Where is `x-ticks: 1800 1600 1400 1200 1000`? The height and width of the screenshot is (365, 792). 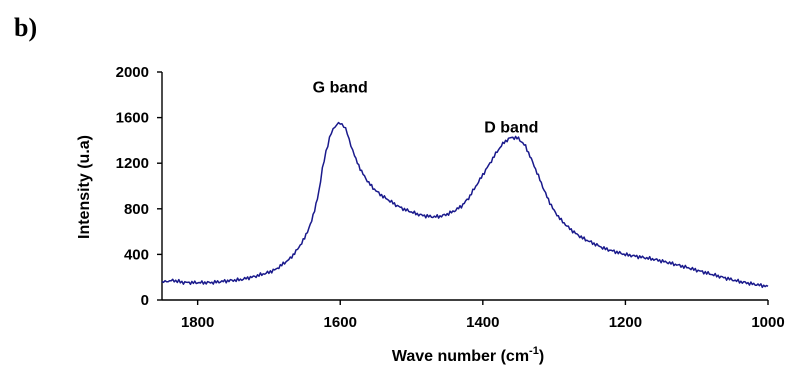 x-ticks: 1800 1600 1400 1200 1000 is located at coordinates (483, 315).